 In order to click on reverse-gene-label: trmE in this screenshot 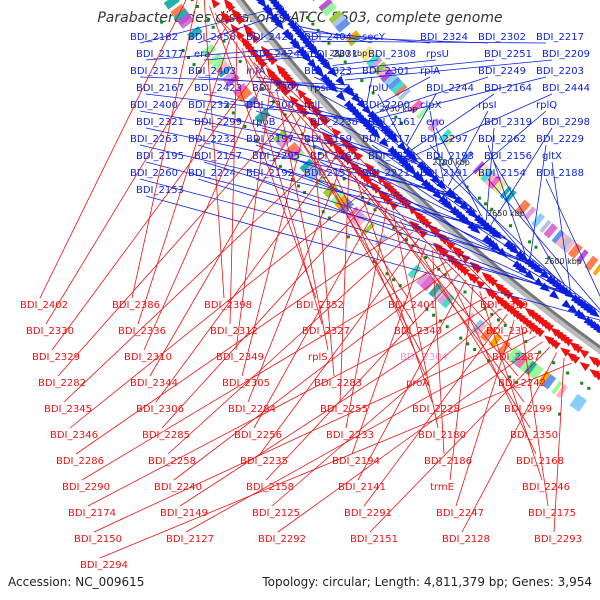, I will do `click(442, 487)`.